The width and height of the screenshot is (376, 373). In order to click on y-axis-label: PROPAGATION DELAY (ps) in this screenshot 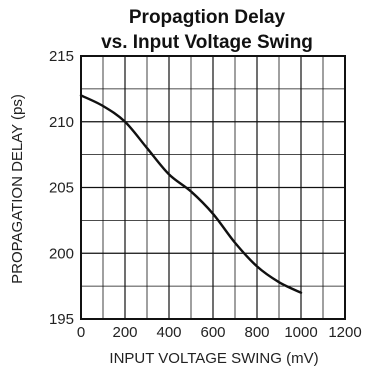, I will do `click(17, 189)`.